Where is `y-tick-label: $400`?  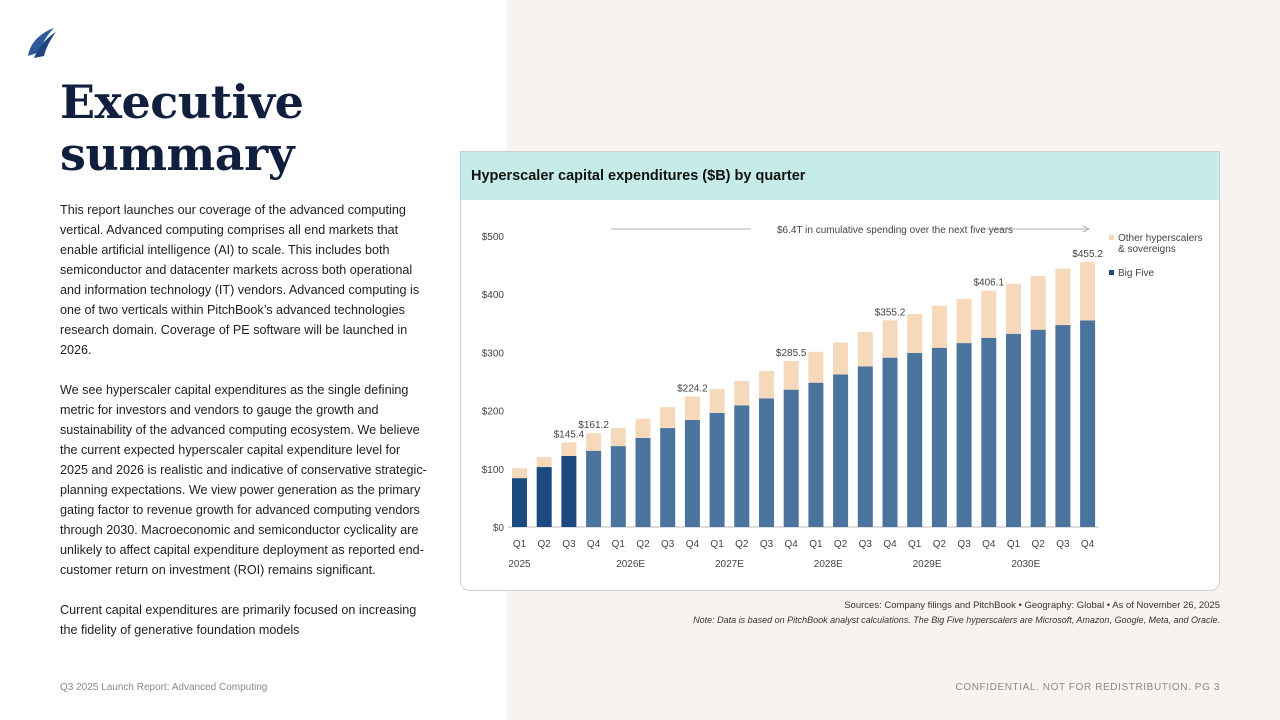
y-tick-label: $400 is located at coordinates (493, 295).